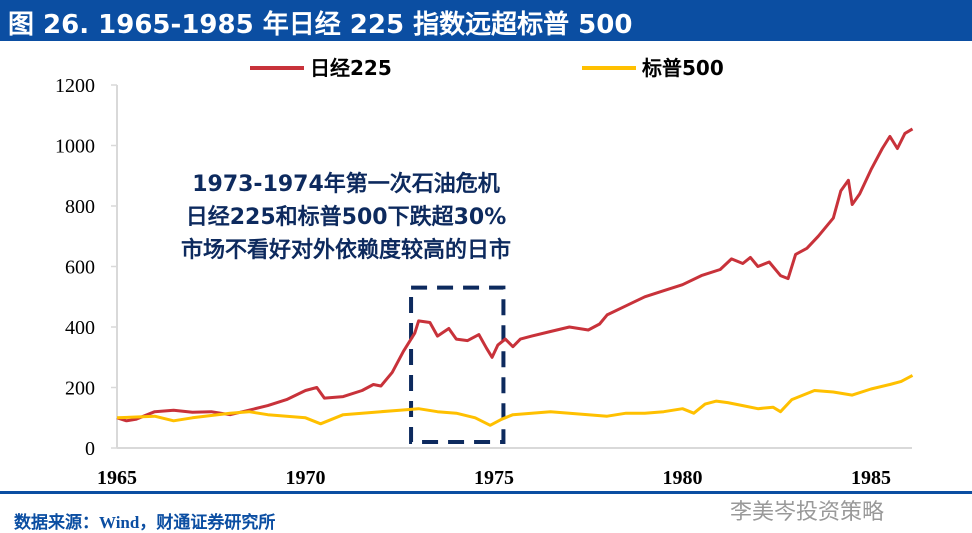  Describe the element at coordinates (807, 512) in the screenshot. I see `watermark: 李美岑投资策略` at that location.